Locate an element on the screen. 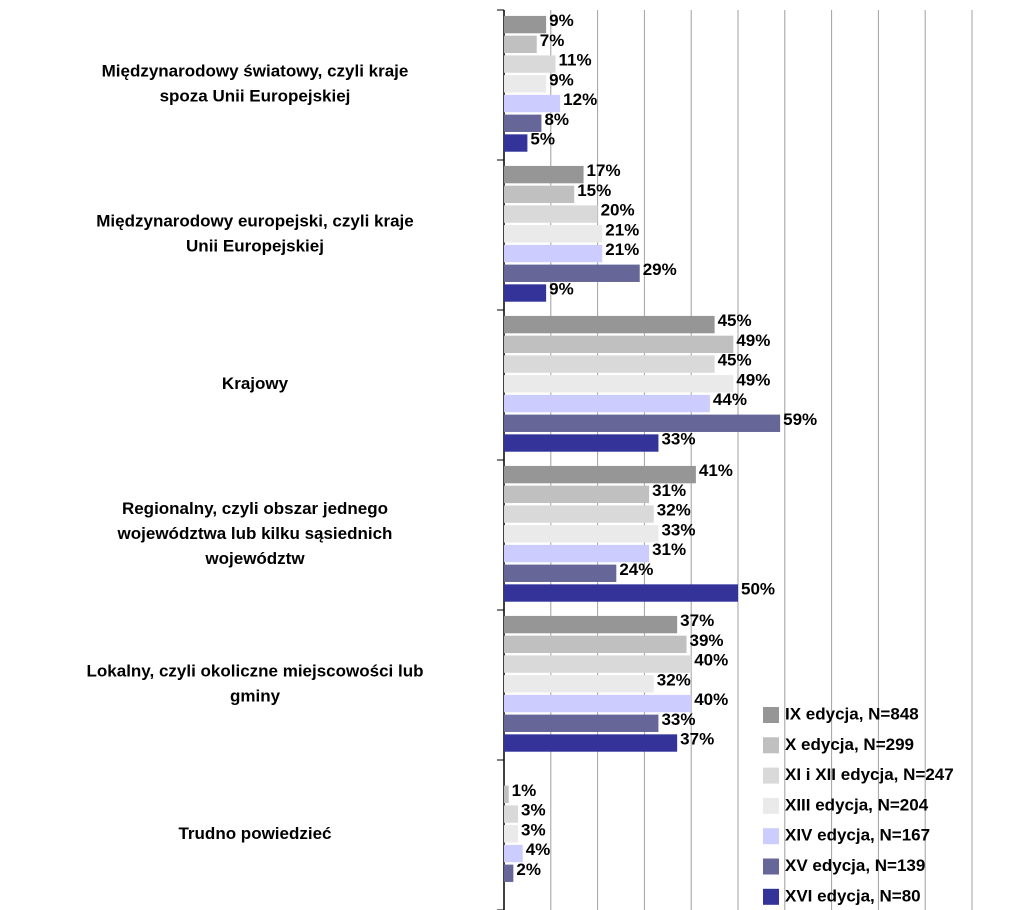 Image resolution: width=1020 pixels, height=910 pixels. value-label: 2% is located at coordinates (528, 869).